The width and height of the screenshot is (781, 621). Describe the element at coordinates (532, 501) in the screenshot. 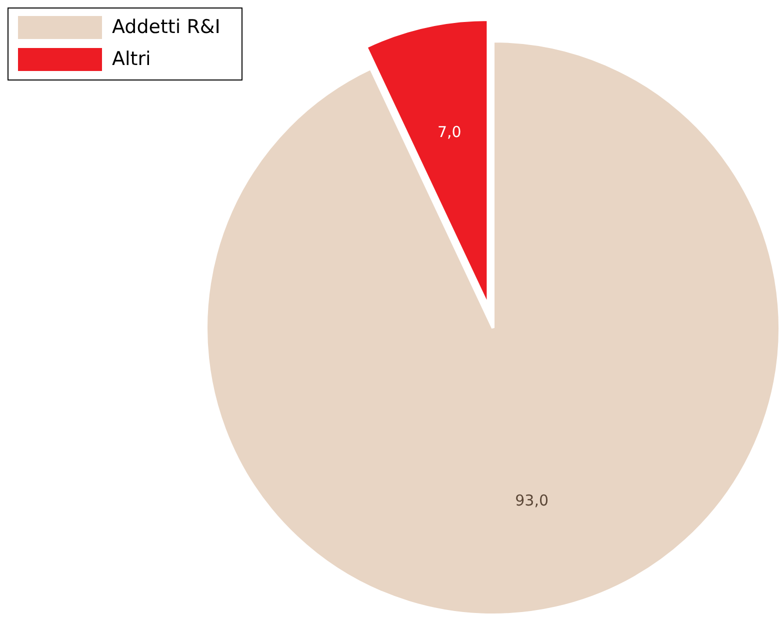

I see `data-label: 93,0` at that location.